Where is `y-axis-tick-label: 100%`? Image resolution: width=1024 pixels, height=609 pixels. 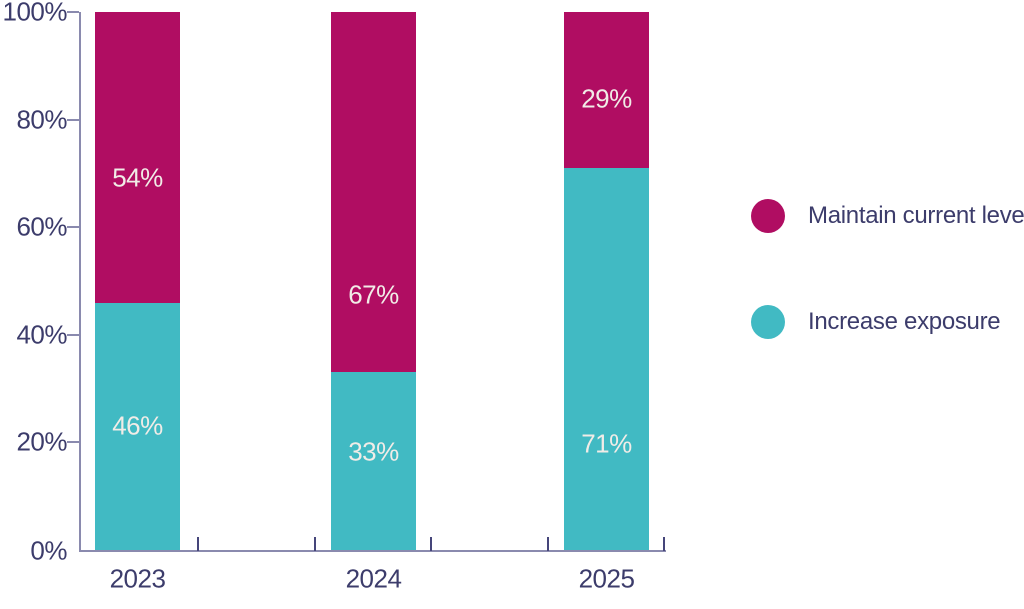
y-axis-tick-label: 100% is located at coordinates (35, 13).